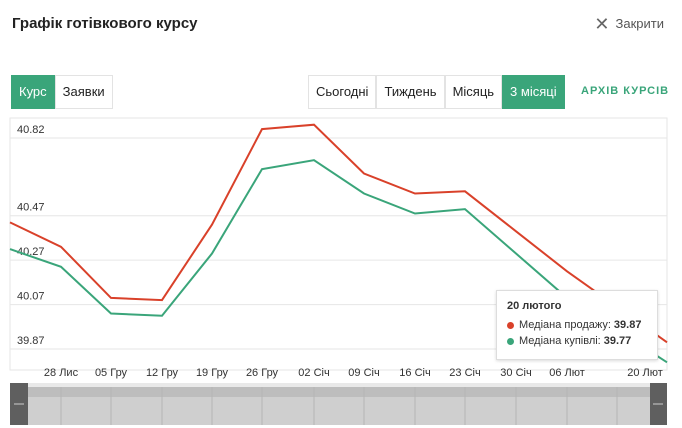 The image size is (682, 428). What do you see at coordinates (19, 404) in the screenshot?
I see `navigator-left-handle` at bounding box center [19, 404].